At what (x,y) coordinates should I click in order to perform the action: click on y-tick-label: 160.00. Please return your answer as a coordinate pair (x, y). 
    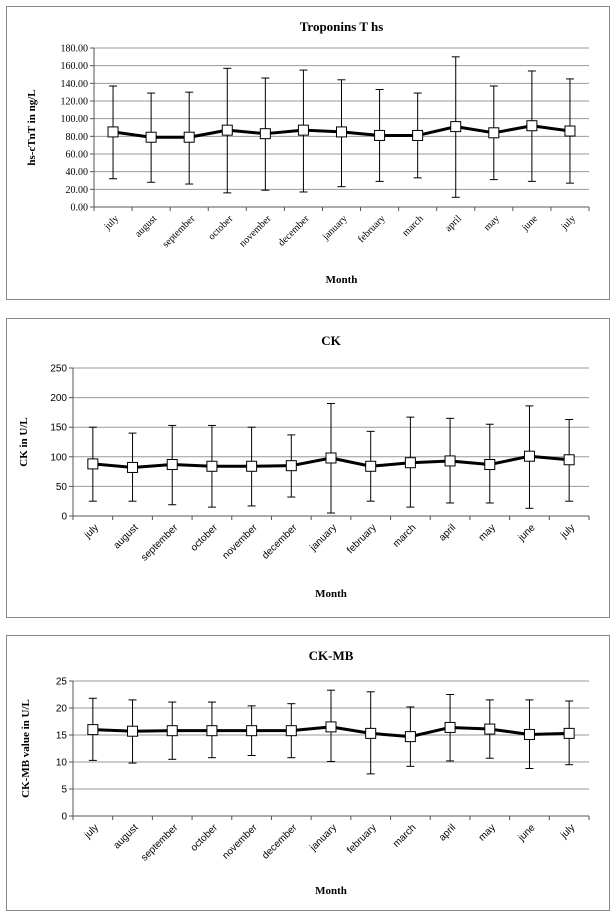
    Looking at the image, I should click on (75, 66).